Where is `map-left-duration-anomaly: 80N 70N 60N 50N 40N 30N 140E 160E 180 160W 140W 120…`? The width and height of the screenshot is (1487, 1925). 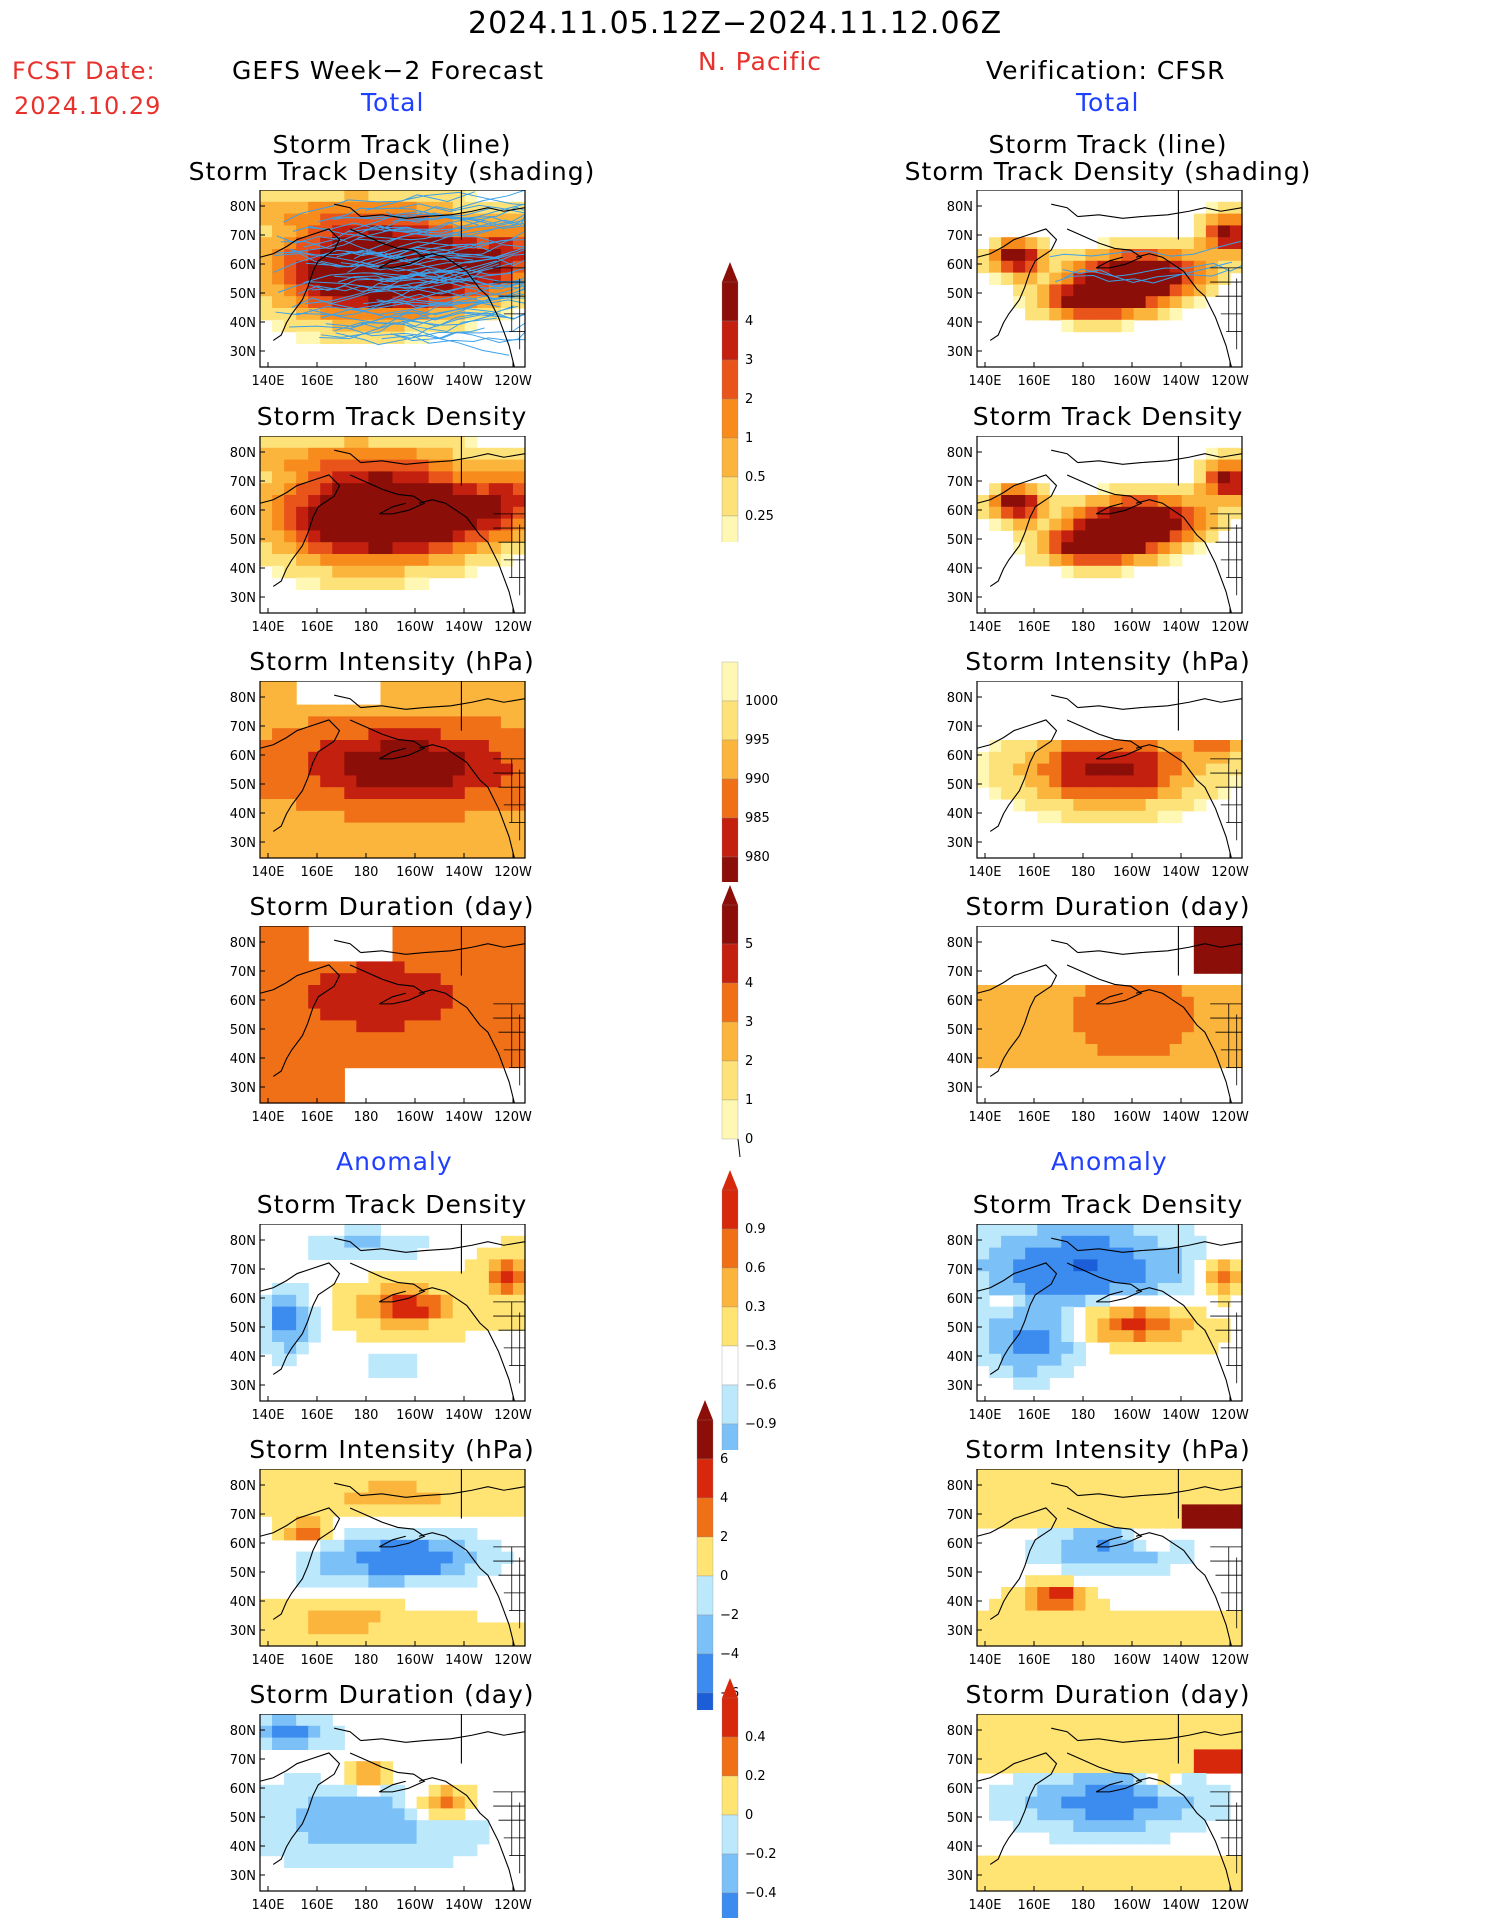
map-left-duration-anomaly: 80N 70N 60N 50N 40N 30N 140E 160E 180 160W 140W 120… is located at coordinates (381, 1813).